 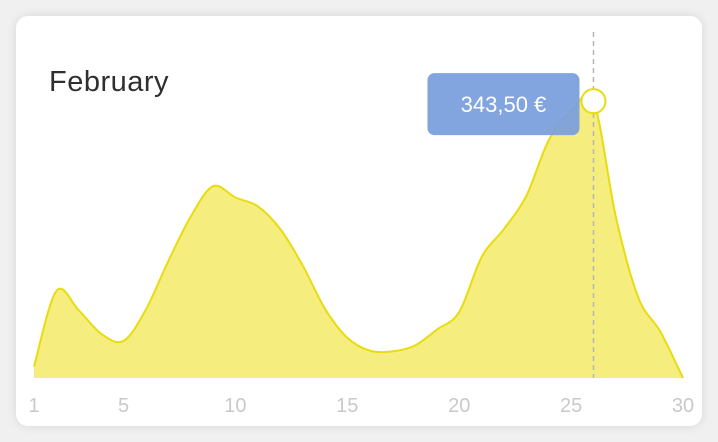 I want to click on tooltip-box, so click(x=503, y=104).